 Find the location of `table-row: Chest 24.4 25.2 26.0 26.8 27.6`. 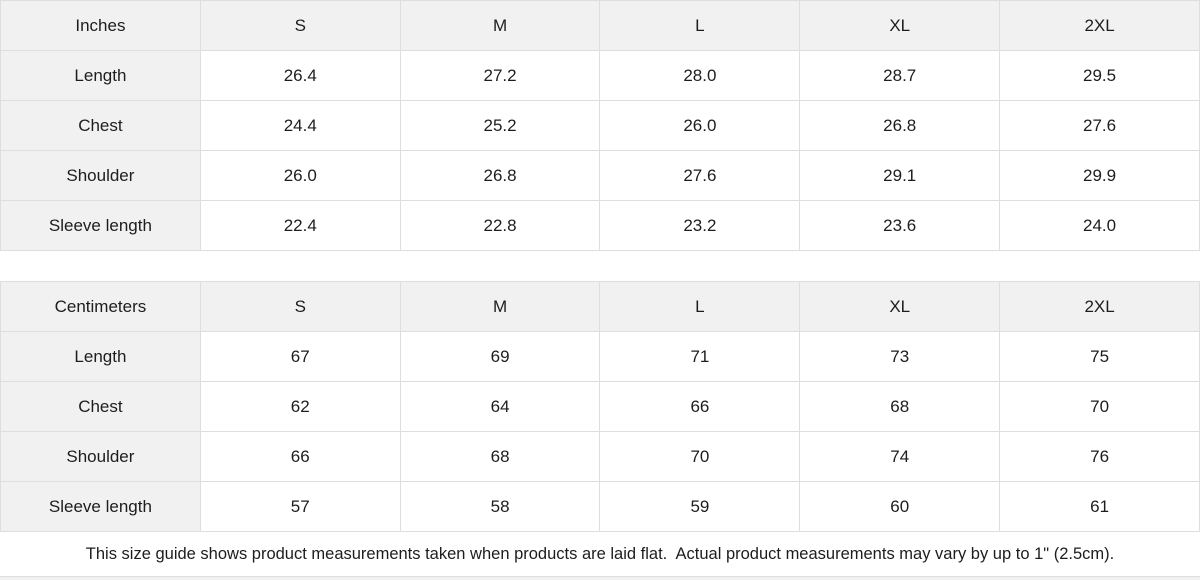

table-row: Chest 24.4 25.2 26.0 26.8 27.6 is located at coordinates (600, 125).